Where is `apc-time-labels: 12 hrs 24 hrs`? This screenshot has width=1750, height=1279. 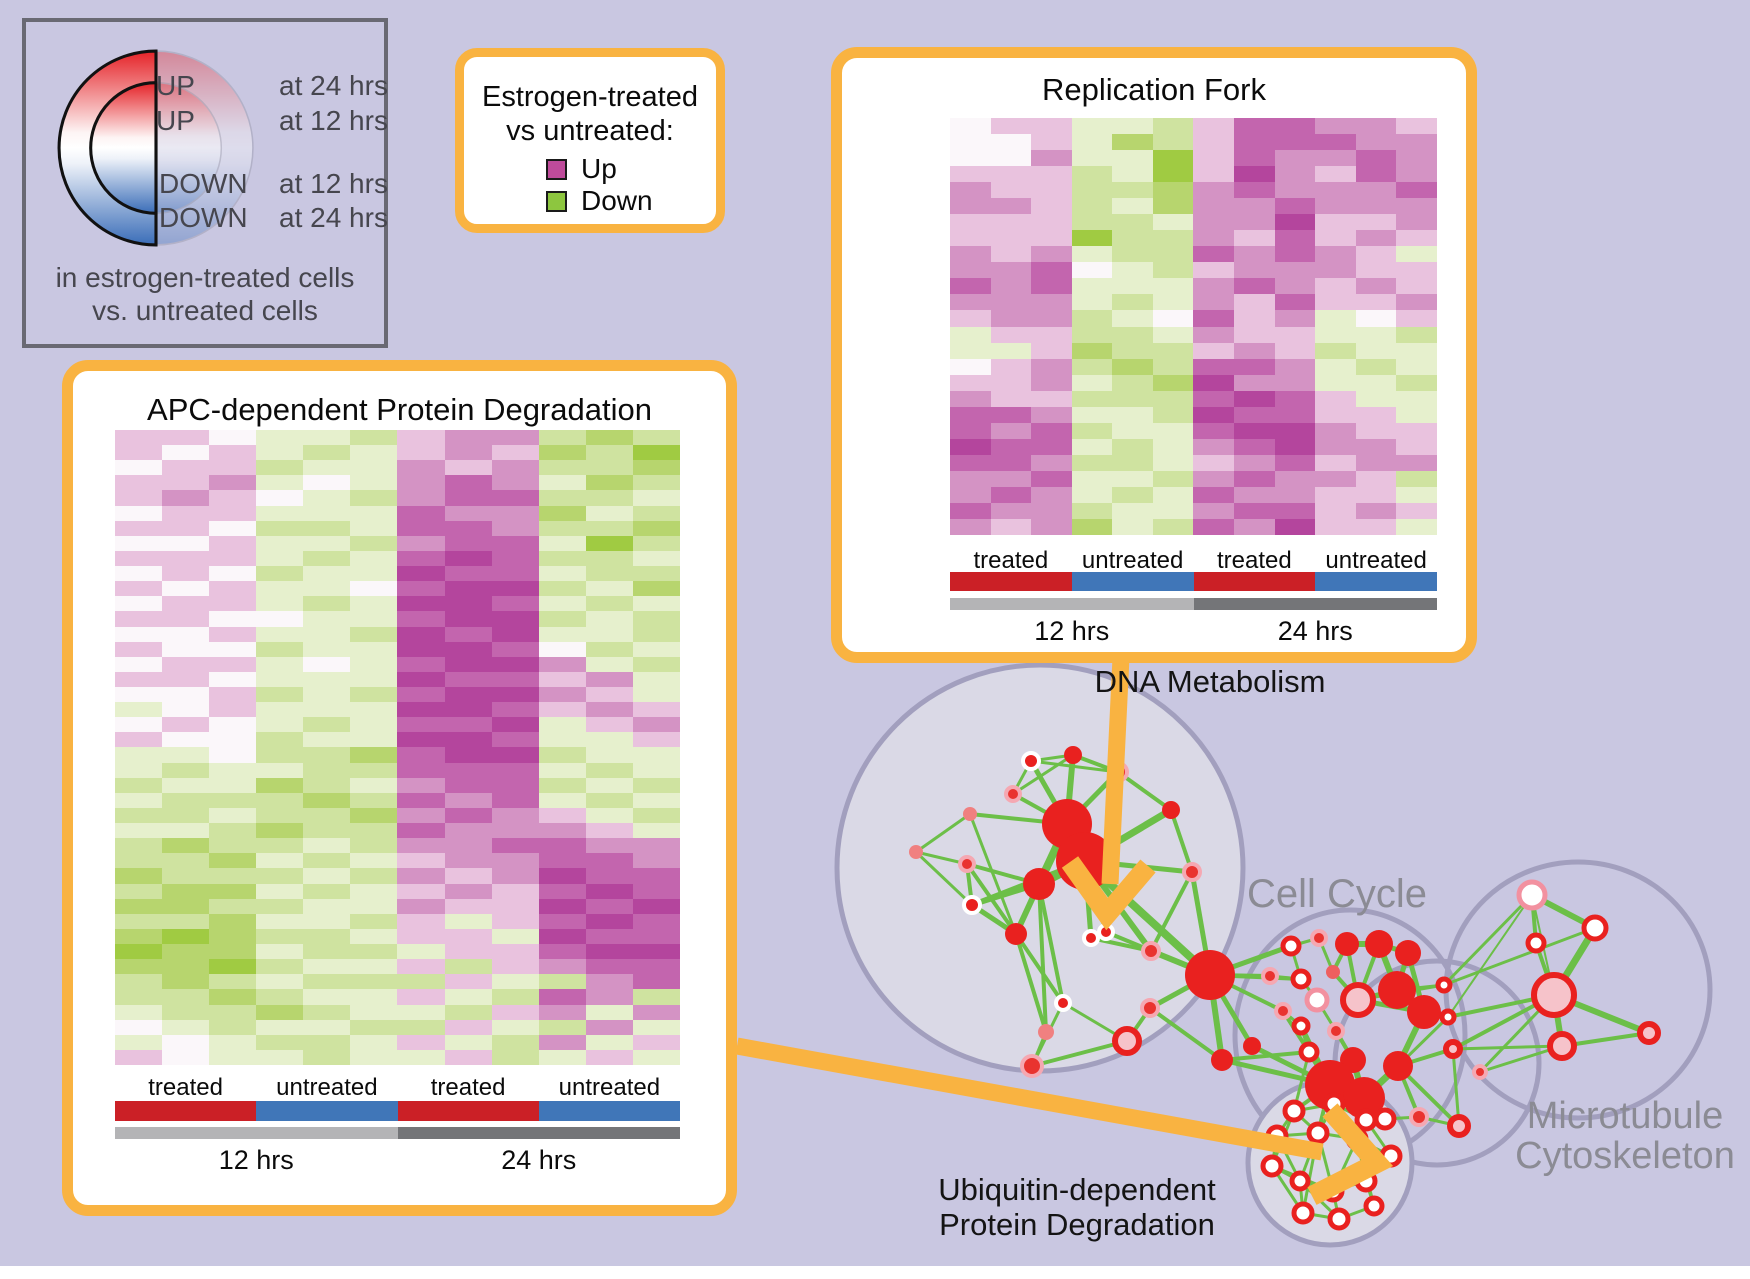
apc-time-labels: 12 hrs 24 hrs is located at coordinates (397, 1160).